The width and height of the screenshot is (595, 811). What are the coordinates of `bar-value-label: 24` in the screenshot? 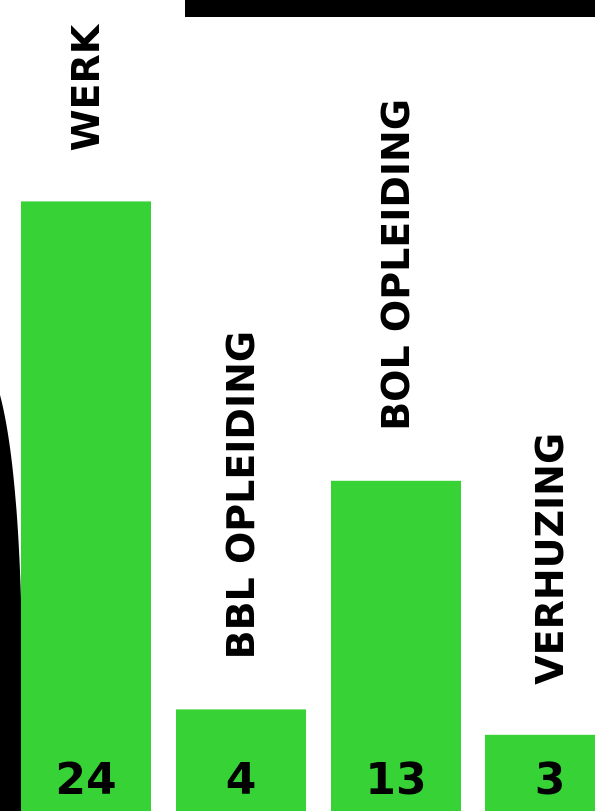 It's located at (85, 779).